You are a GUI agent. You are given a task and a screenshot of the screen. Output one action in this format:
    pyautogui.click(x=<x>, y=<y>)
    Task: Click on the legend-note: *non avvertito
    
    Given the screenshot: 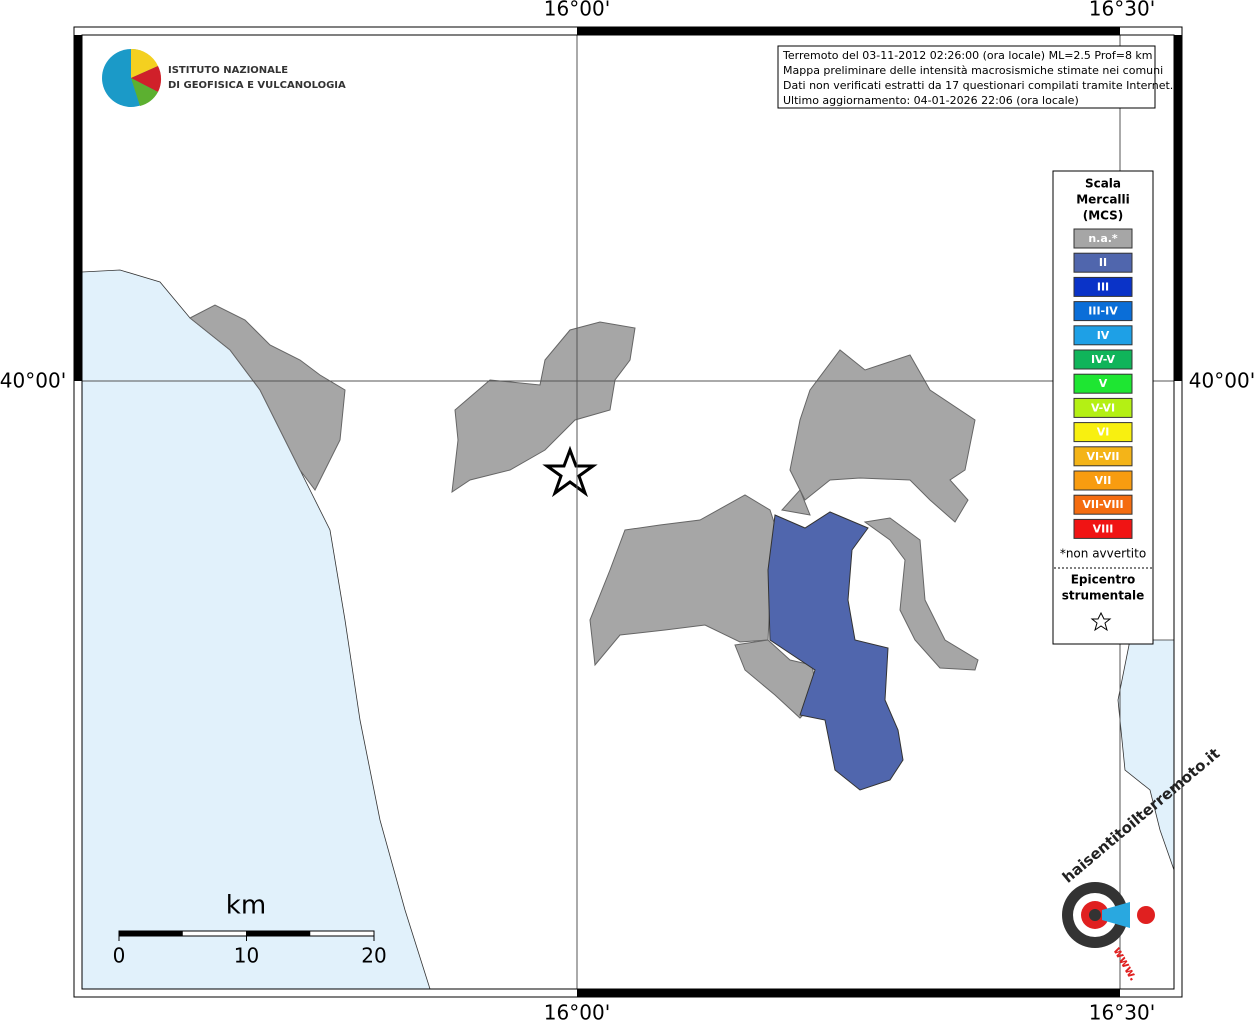 What is the action you would take?
    pyautogui.click(x=1103, y=554)
    